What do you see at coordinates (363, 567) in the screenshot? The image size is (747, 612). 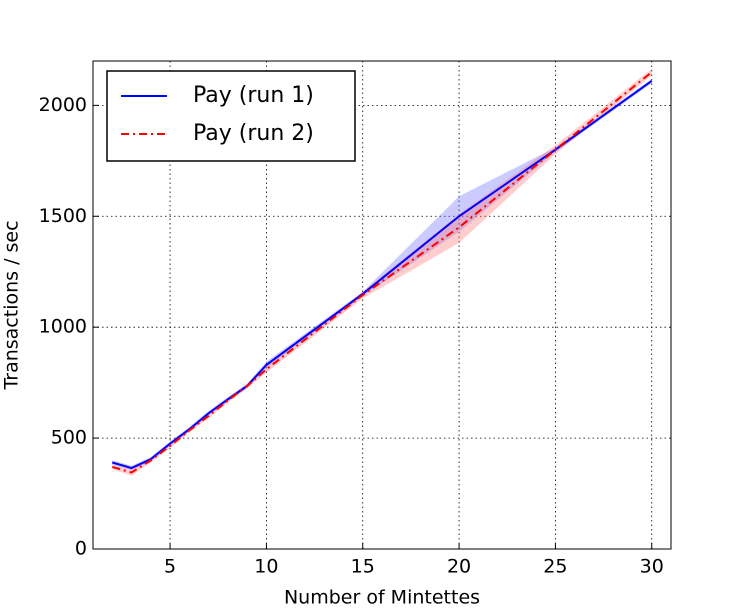 I see `x-tick-label: 15` at bounding box center [363, 567].